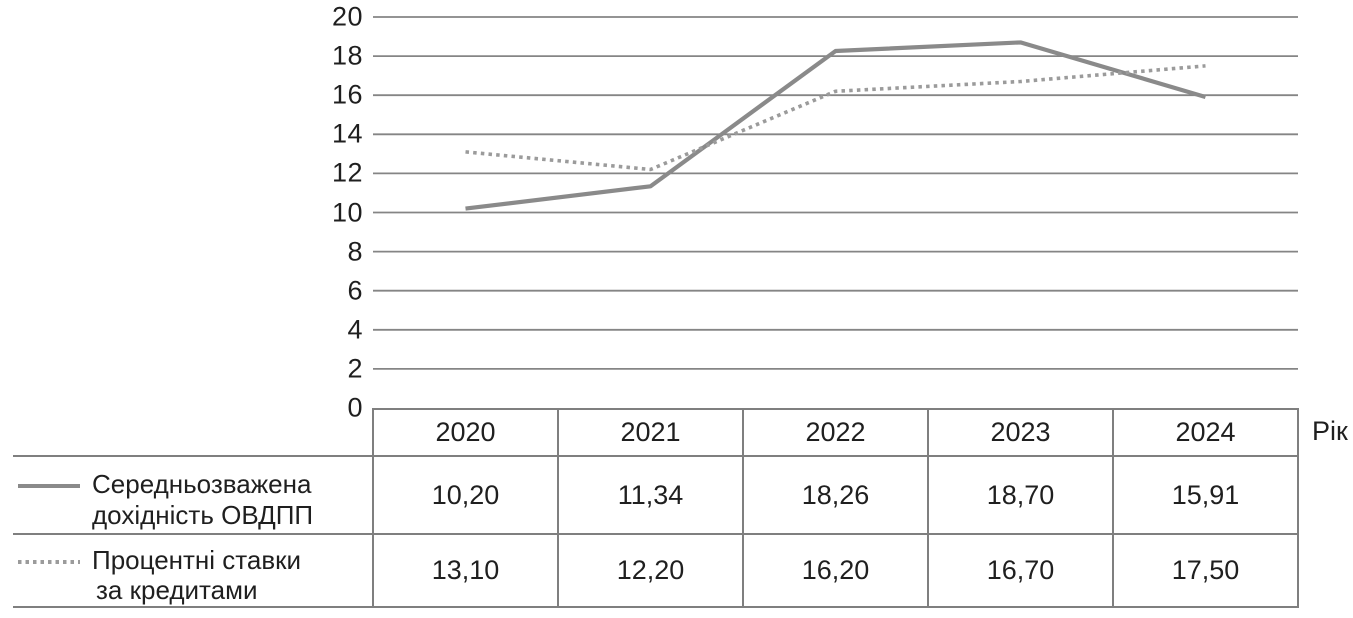 This screenshot has height=618, width=1353. I want to click on value-cell: 10,20, so click(465, 495).